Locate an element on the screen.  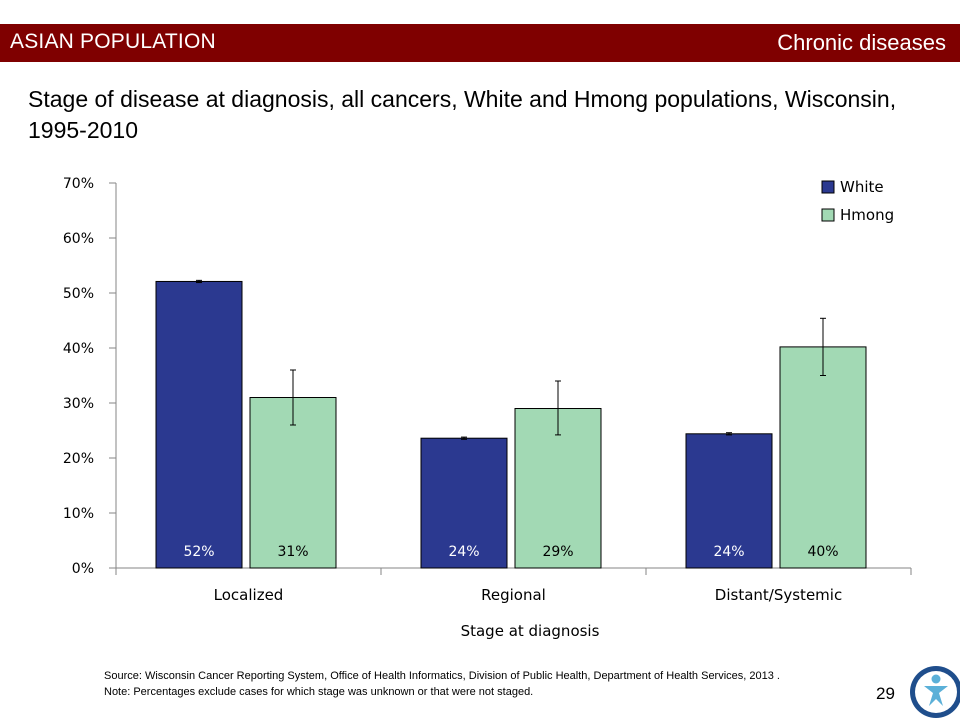
header-bar: ASIAN POPULATION Chronic diseases is located at coordinates (480, 43).